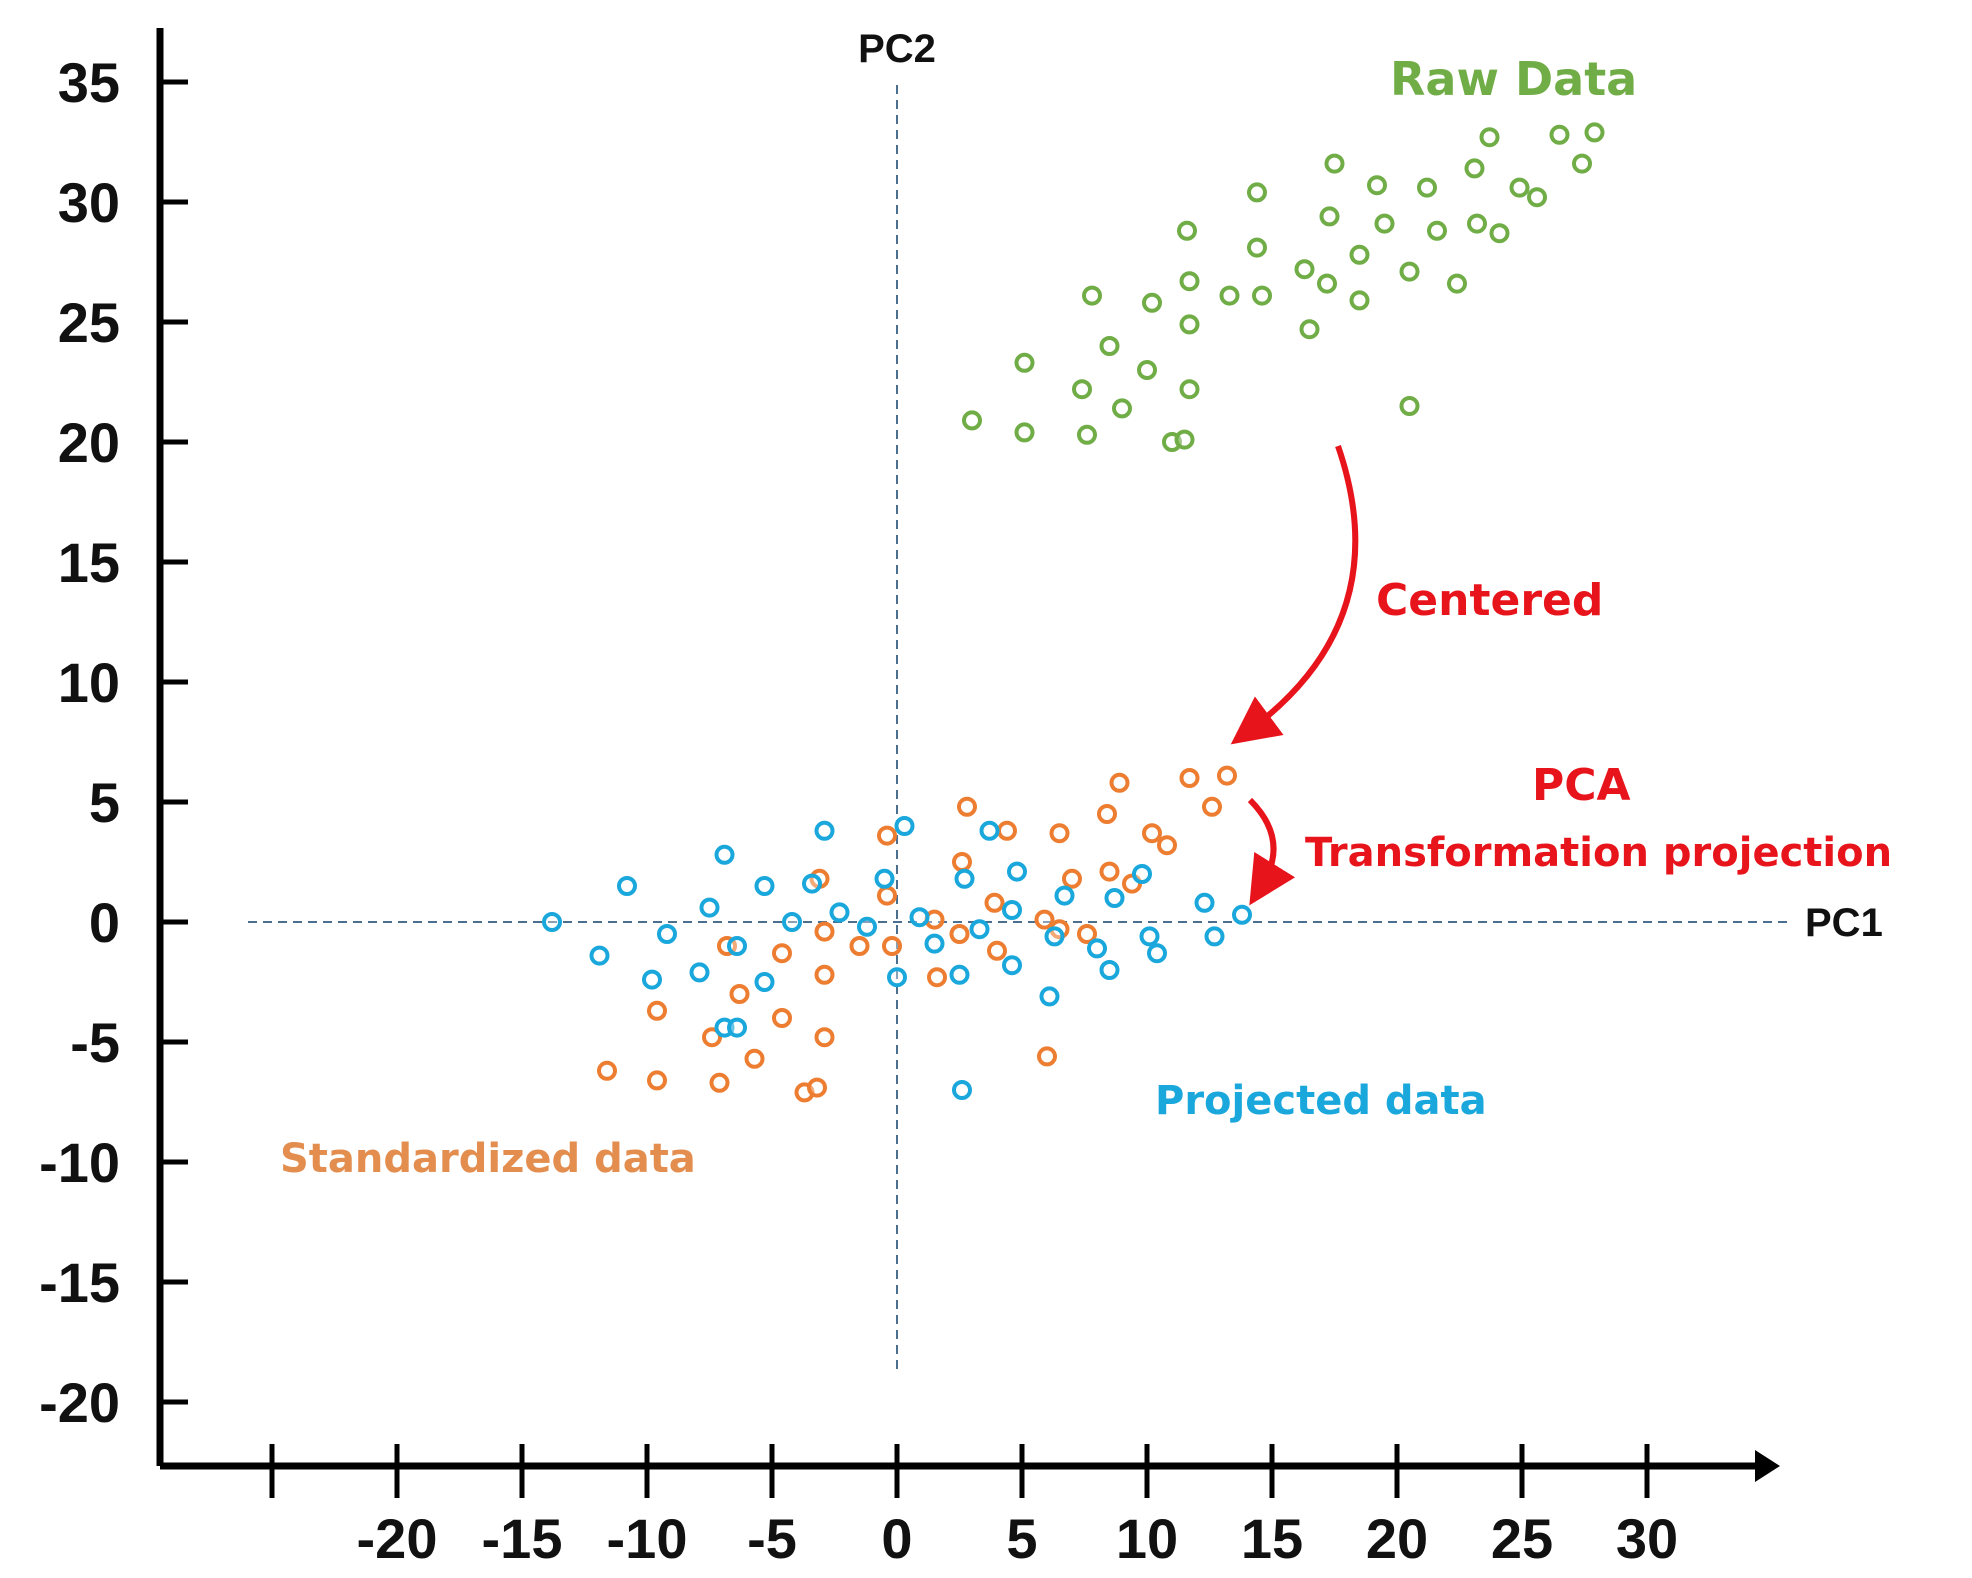 The width and height of the screenshot is (1972, 1578). Describe the element at coordinates (89, 442) in the screenshot. I see `y-tick-label: 20` at that location.